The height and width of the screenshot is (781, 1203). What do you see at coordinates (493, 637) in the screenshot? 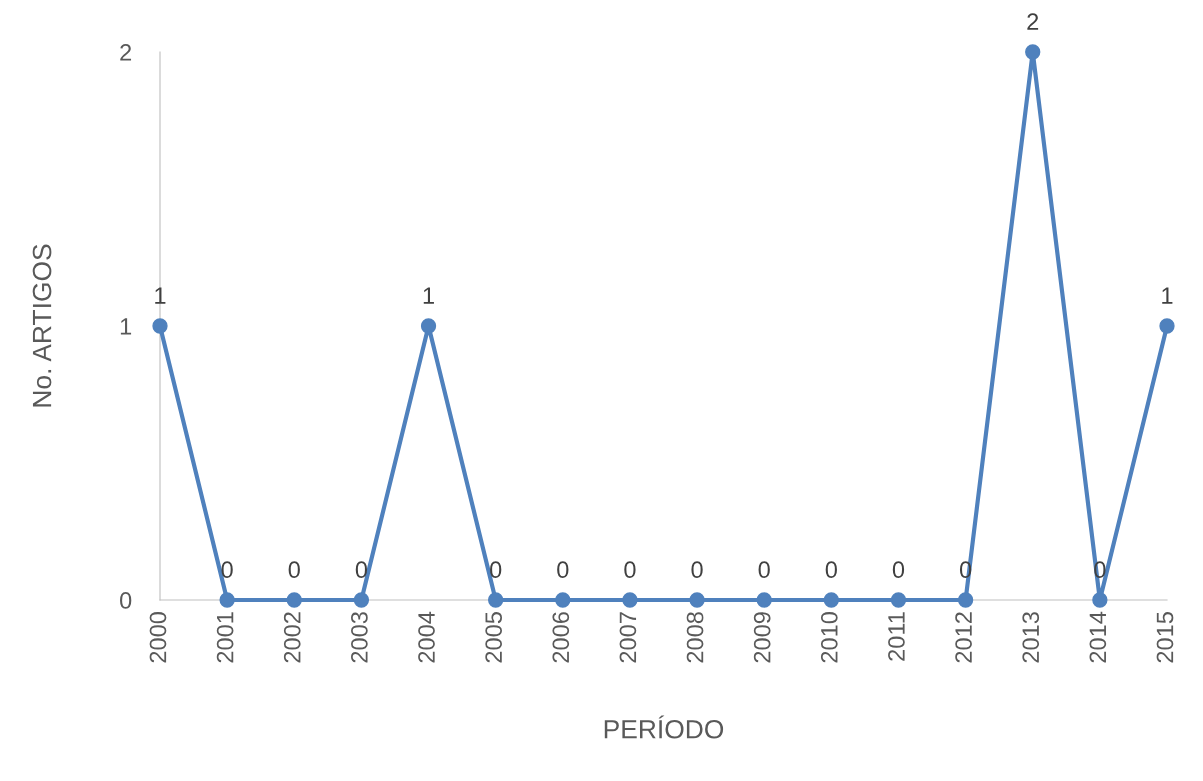
I see `x-tick-label: 2005` at bounding box center [493, 637].